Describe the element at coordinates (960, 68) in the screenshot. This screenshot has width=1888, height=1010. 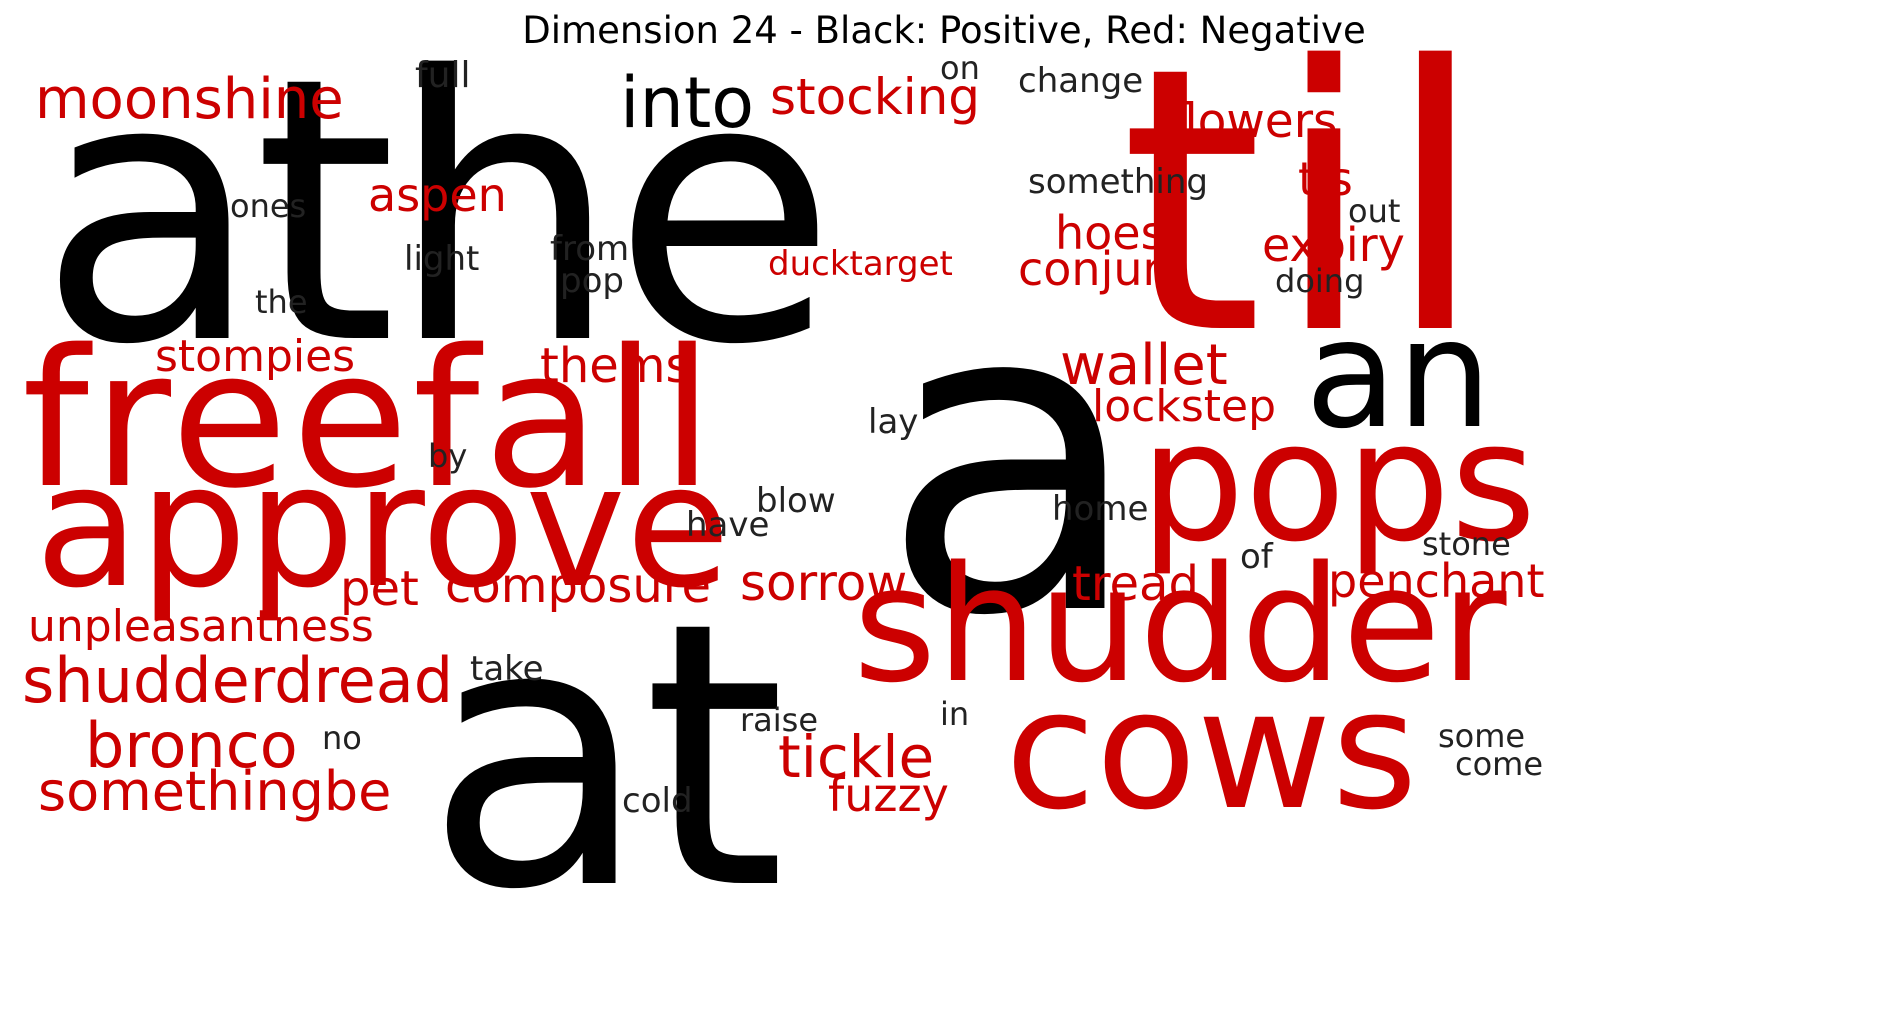
I see `word-on: on` at that location.